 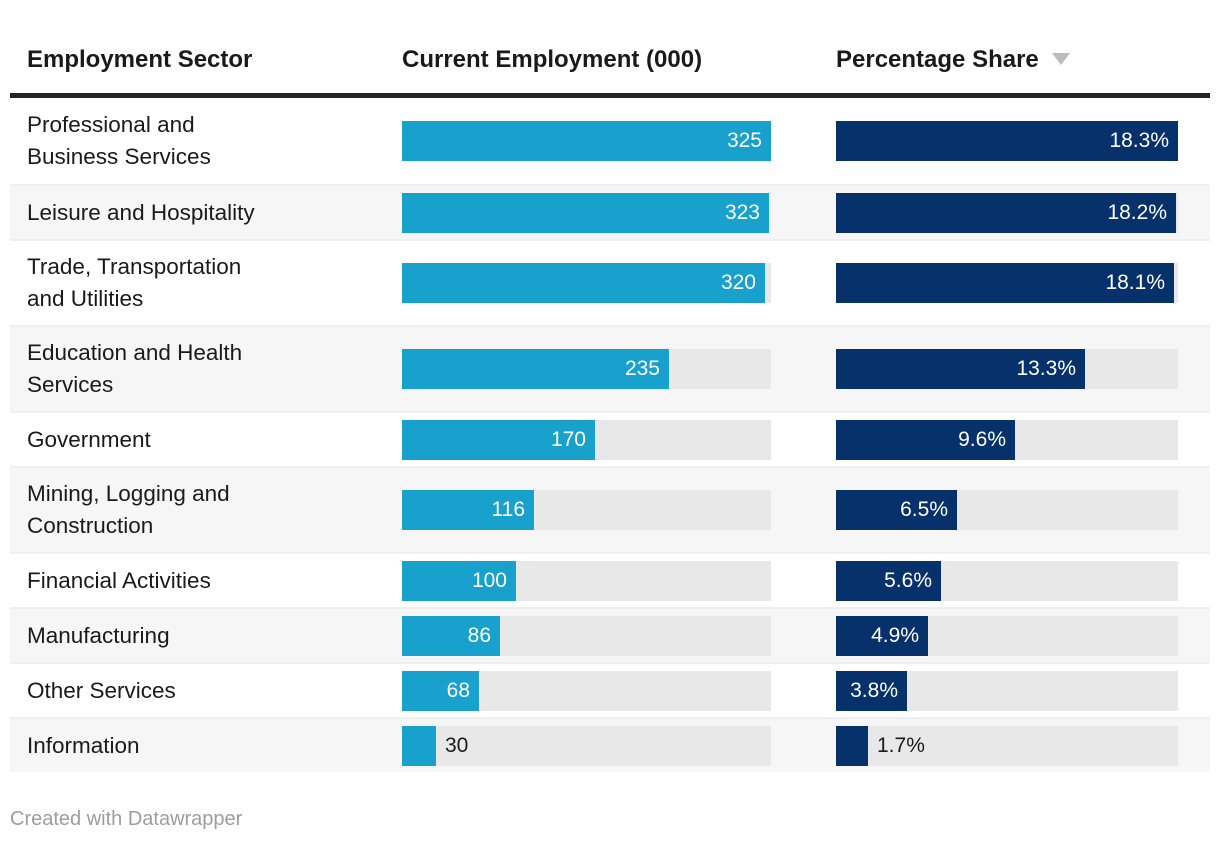 What do you see at coordinates (459, 580) in the screenshot?
I see `employment-bar: 100` at bounding box center [459, 580].